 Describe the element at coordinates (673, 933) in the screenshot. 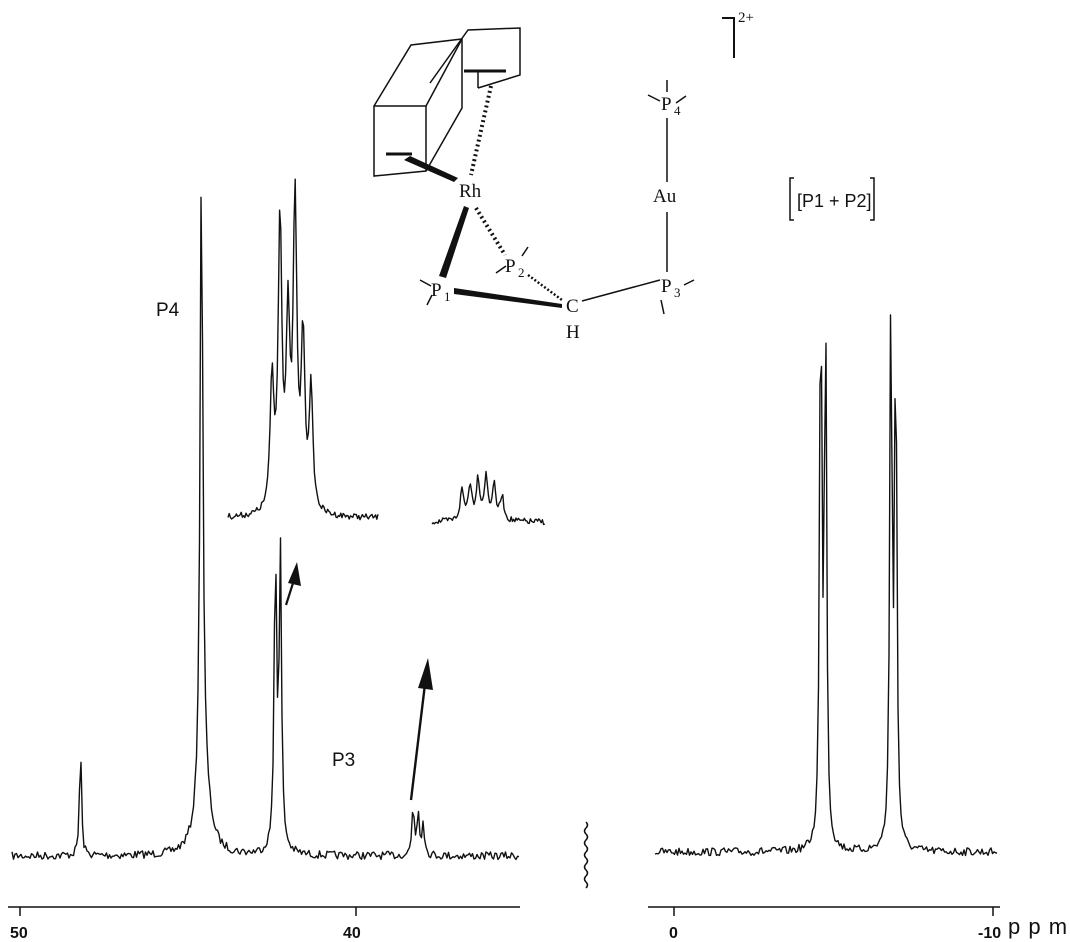

I see `tick-label-0: 0` at that location.